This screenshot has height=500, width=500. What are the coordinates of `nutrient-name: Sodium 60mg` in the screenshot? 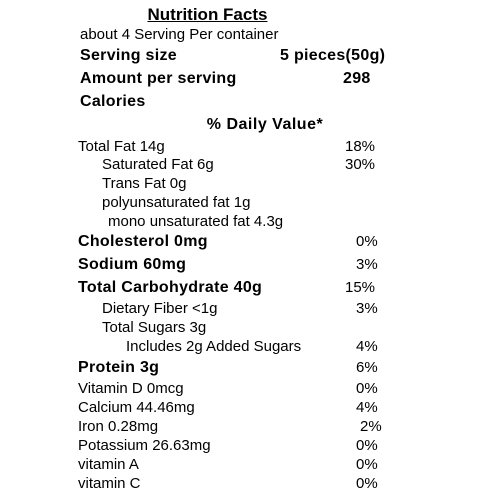 It's located at (132, 264).